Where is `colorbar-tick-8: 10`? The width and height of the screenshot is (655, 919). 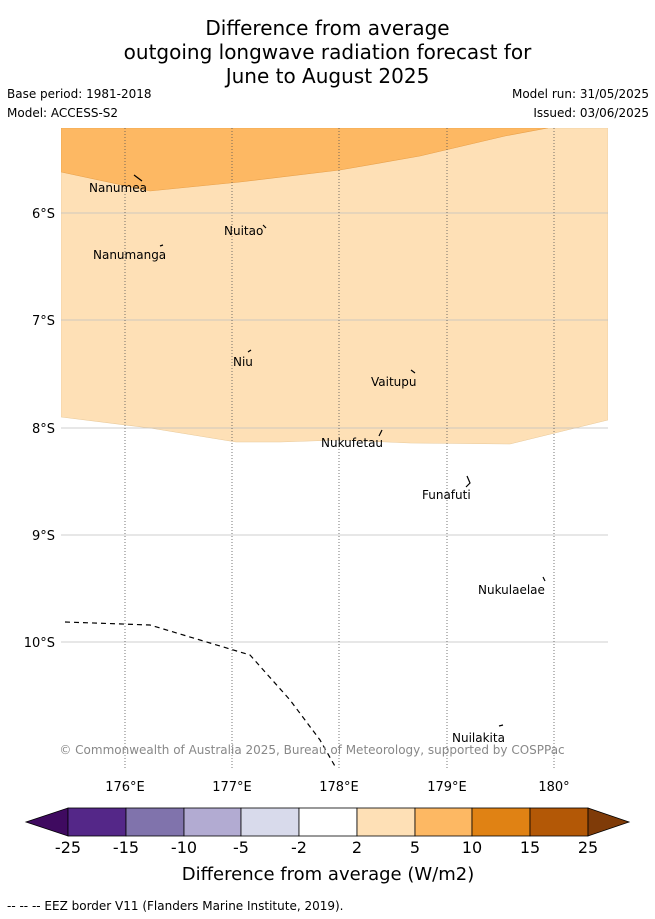
colorbar-tick-8: 10 is located at coordinates (472, 847).